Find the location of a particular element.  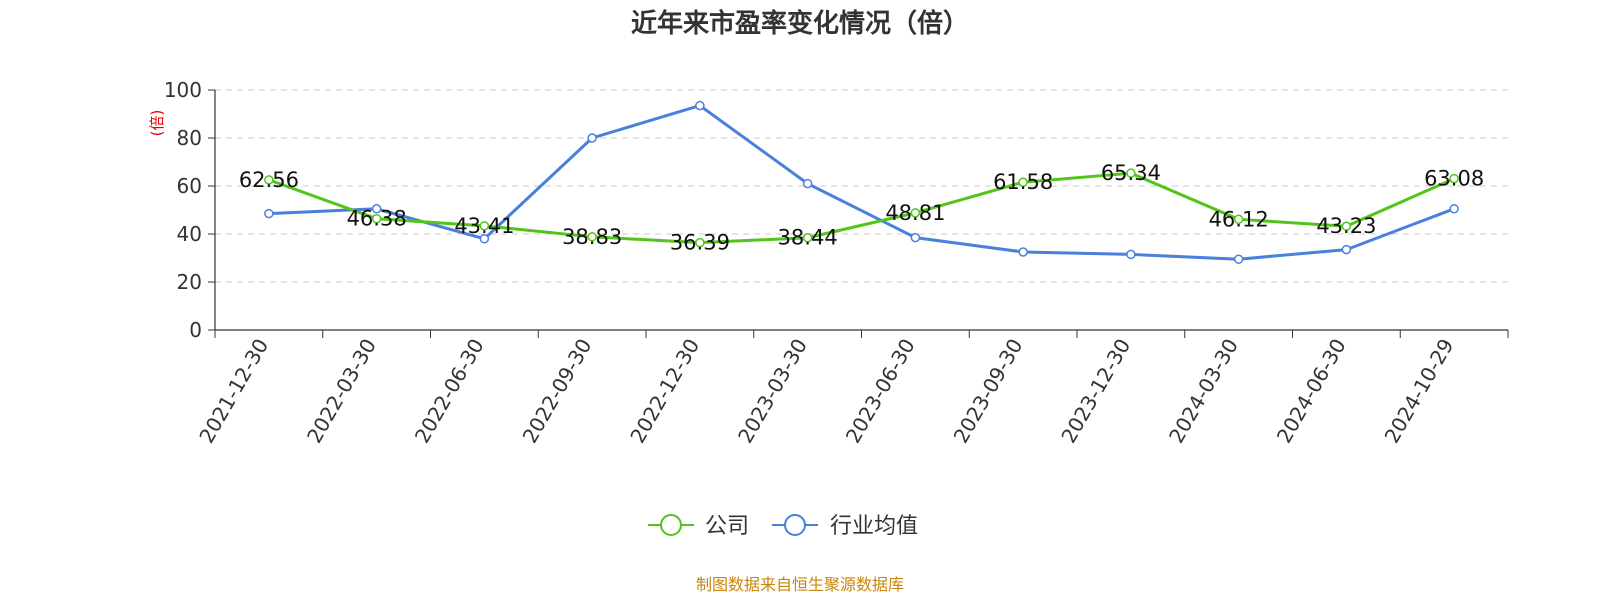

y-tick-label: 60 is located at coordinates (189, 186).